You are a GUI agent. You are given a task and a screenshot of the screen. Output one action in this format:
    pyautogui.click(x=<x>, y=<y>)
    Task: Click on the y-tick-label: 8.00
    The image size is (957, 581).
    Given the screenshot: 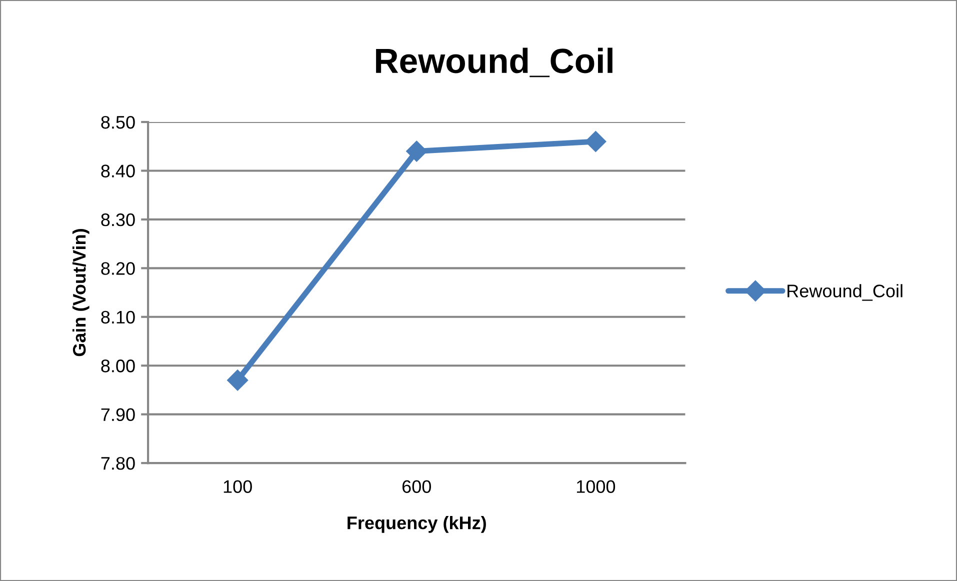 What is the action you would take?
    pyautogui.click(x=118, y=366)
    